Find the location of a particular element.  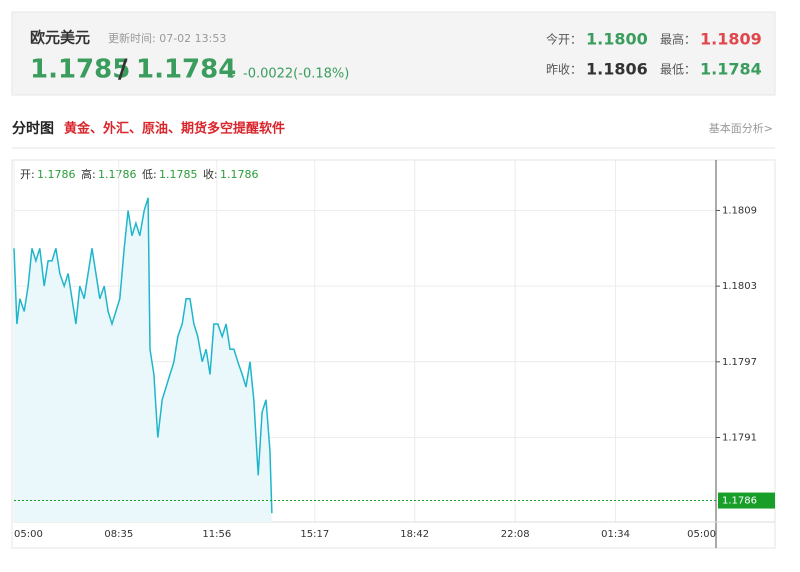

update-time: 更新时间: 07-02 13:53 is located at coordinates (167, 38).